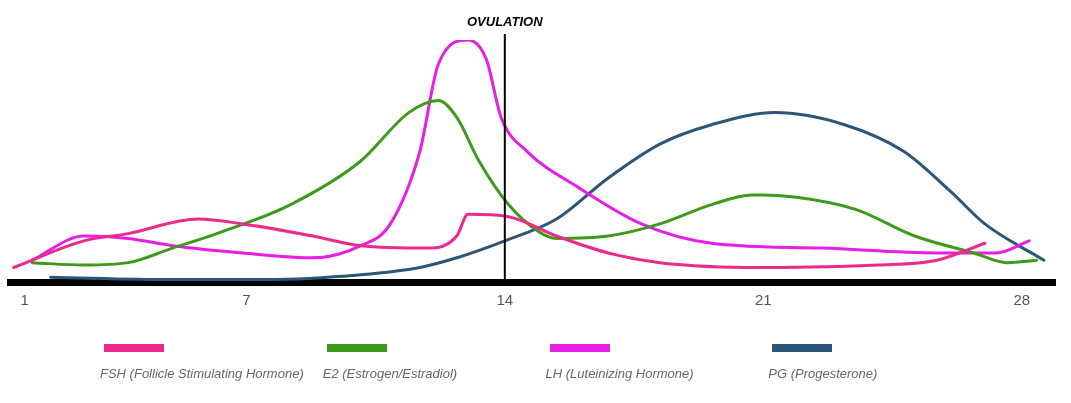 The image size is (1071, 403). What do you see at coordinates (24, 300) in the screenshot?
I see `x-tick-label: 1` at bounding box center [24, 300].